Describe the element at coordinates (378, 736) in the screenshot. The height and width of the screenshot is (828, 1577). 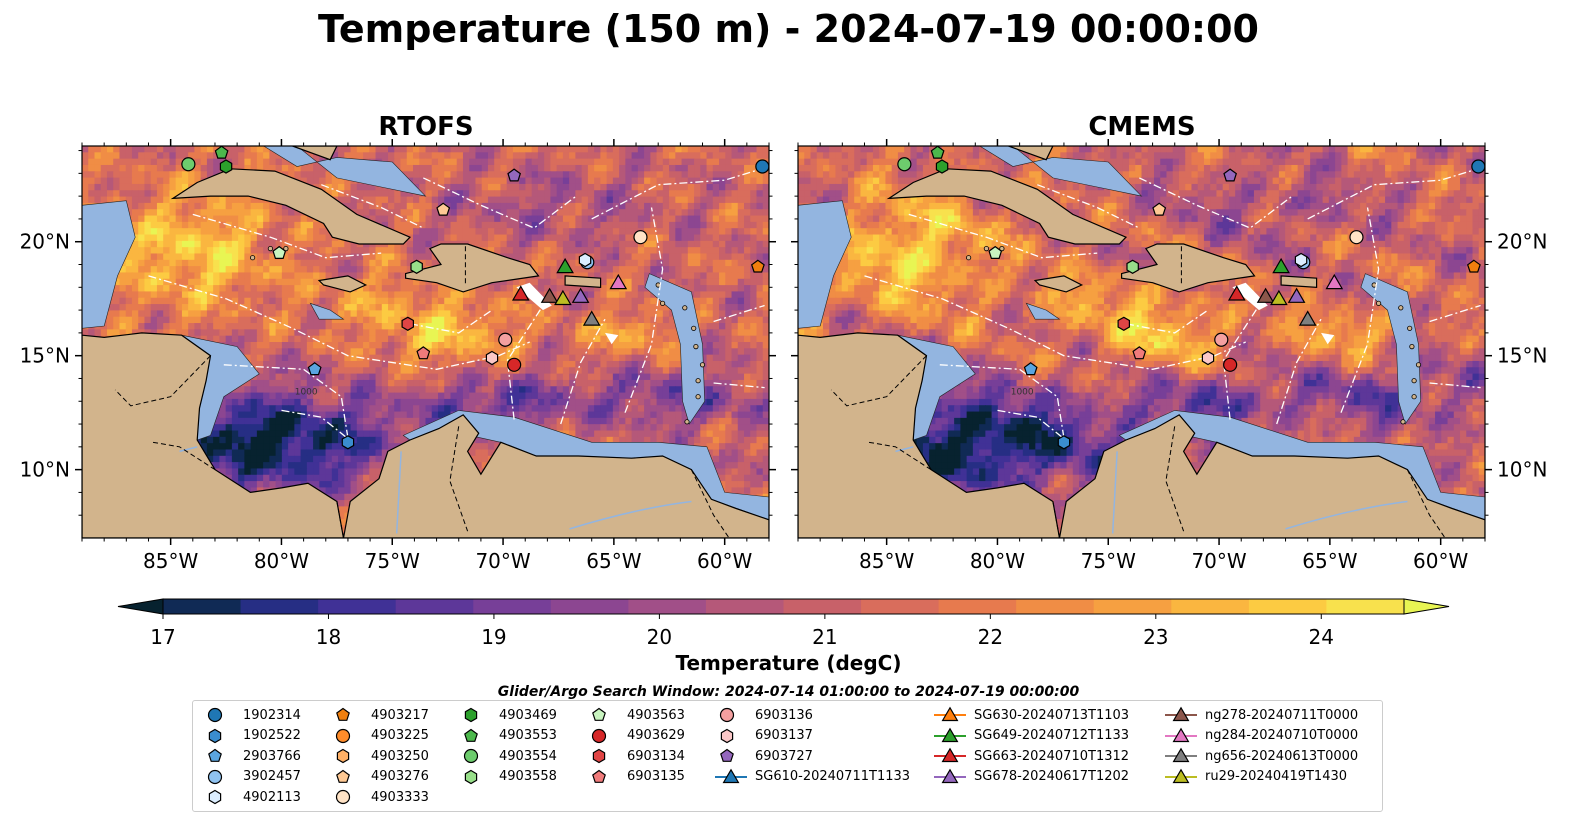
I see `legend-item: 4903225` at that location.